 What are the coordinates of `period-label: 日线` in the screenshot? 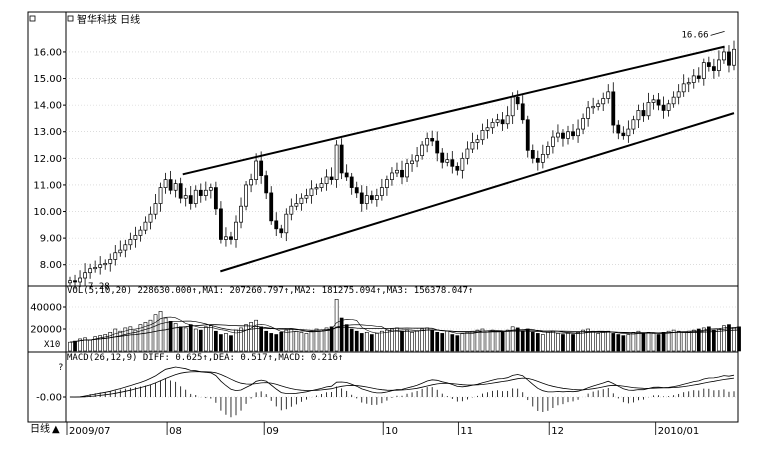 It's located at (40, 428).